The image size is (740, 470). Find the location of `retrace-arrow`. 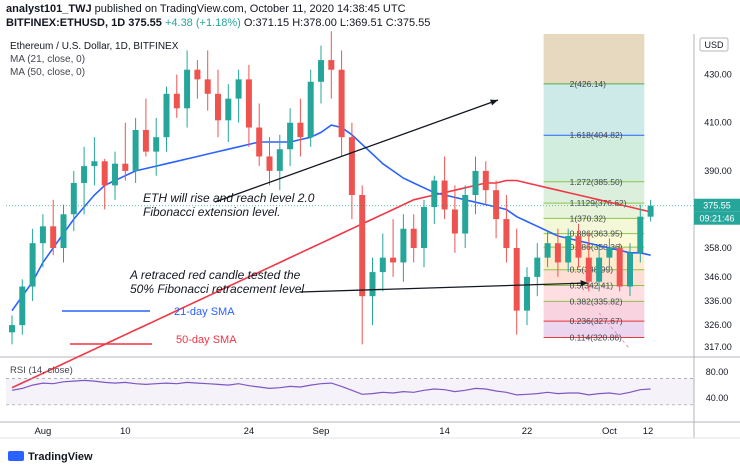

retrace-arrow is located at coordinates (444, 287).